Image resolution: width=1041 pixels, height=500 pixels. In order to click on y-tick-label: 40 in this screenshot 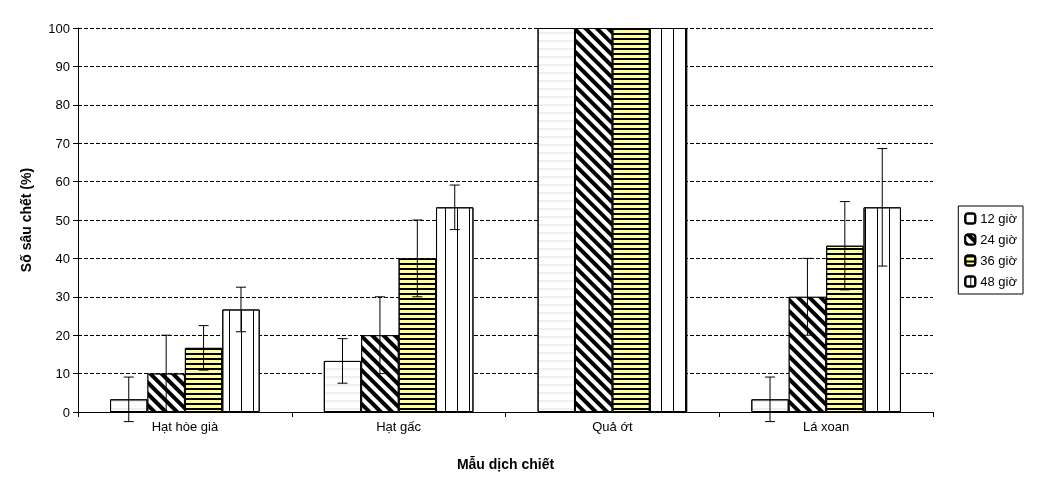, I will do `click(62, 258)`.